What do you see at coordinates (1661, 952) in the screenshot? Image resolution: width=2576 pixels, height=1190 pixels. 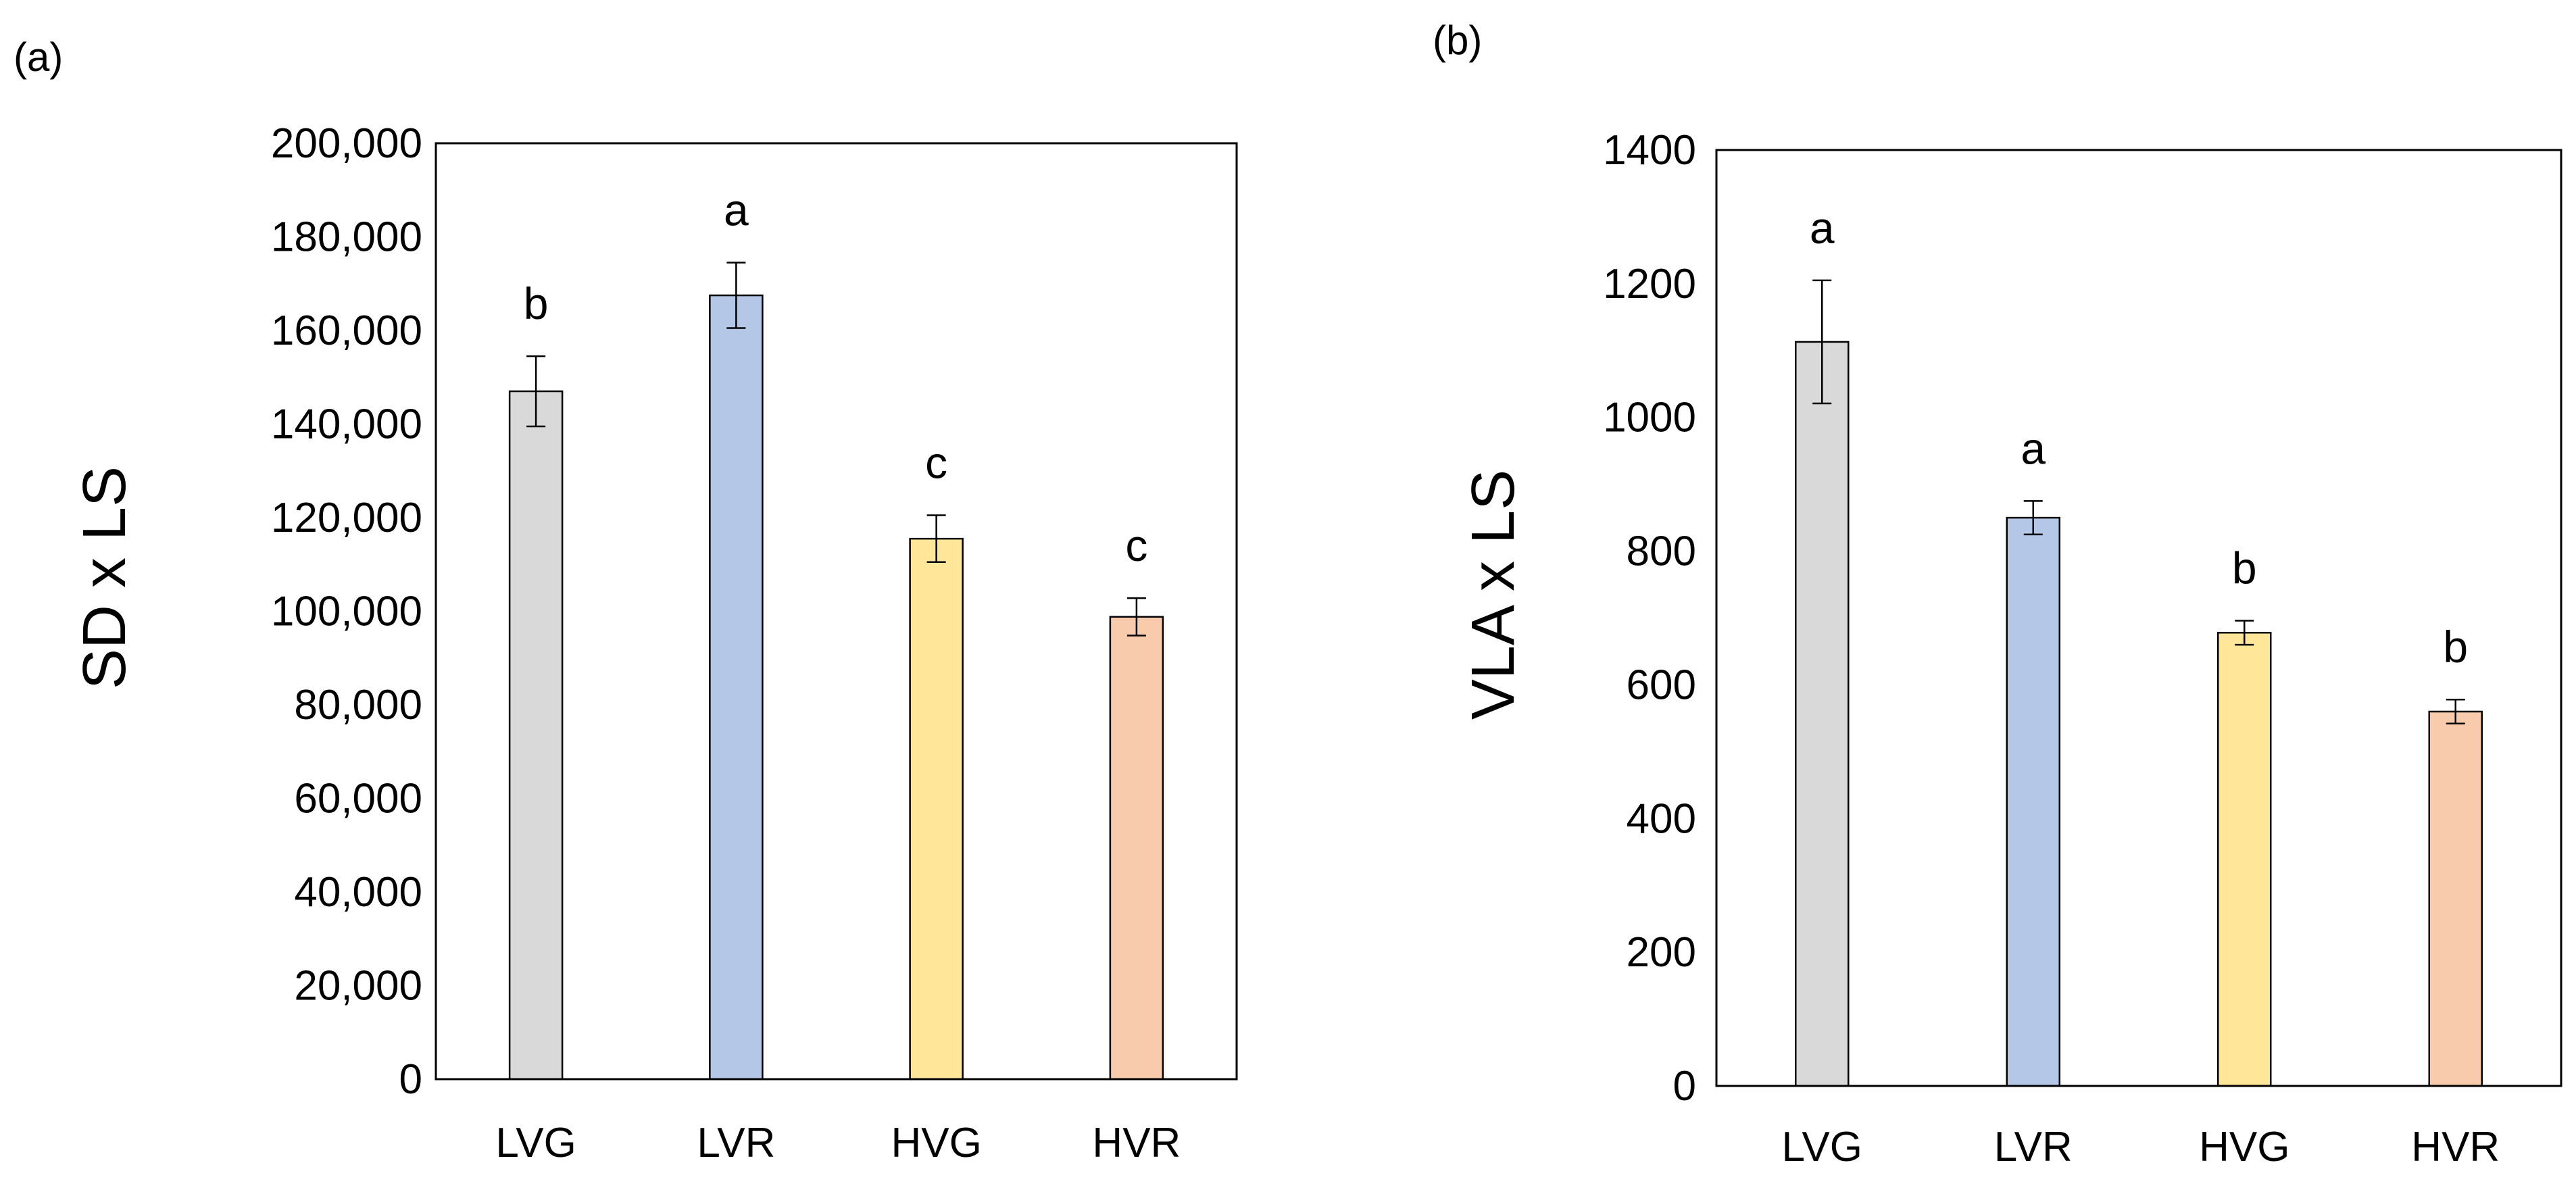 I see `panel-b-y-tick-label: 200` at bounding box center [1661, 952].